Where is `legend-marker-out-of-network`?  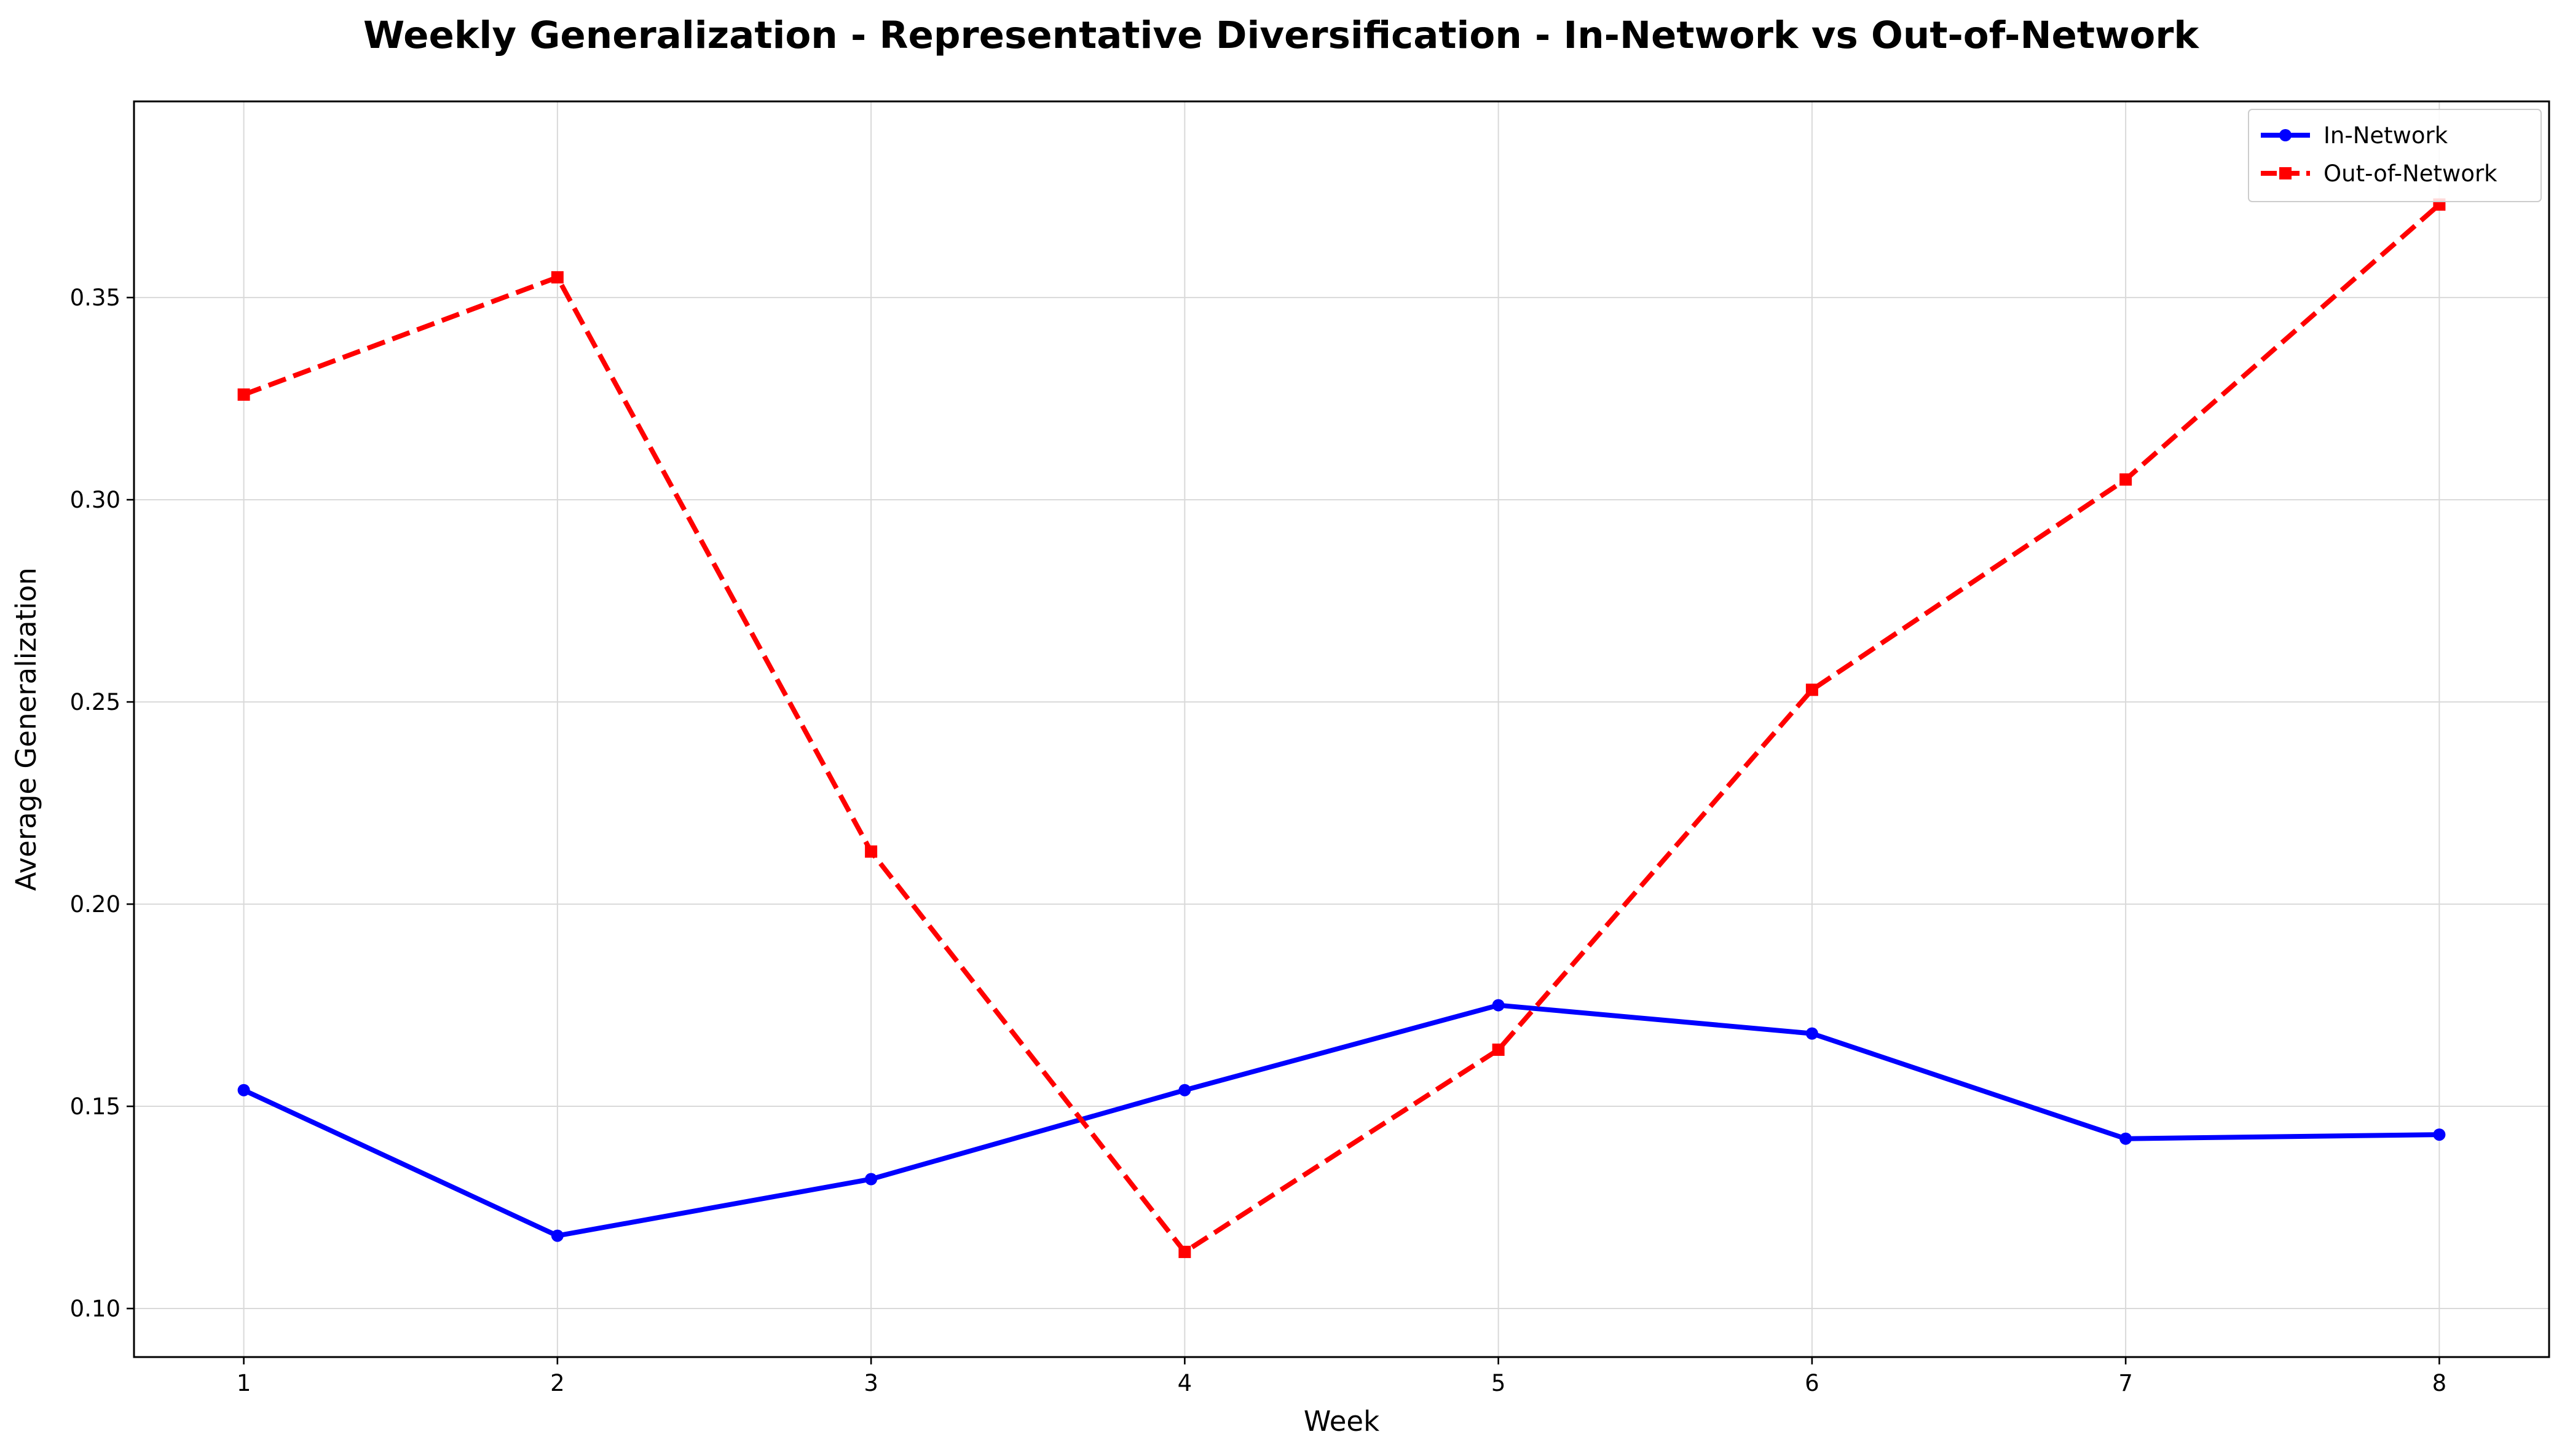
legend-marker-out-of-network is located at coordinates (2285, 173).